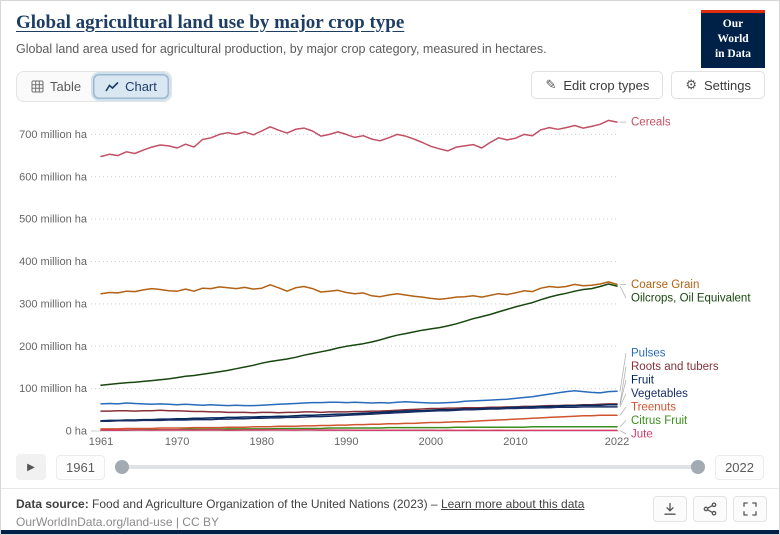  I want to click on settings-button: ⚙ Settings, so click(718, 85).